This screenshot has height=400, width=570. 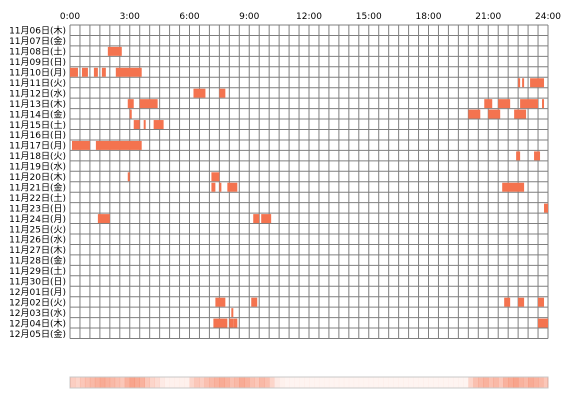 I want to click on row-label: 11月11日(火), so click(x=37, y=83).